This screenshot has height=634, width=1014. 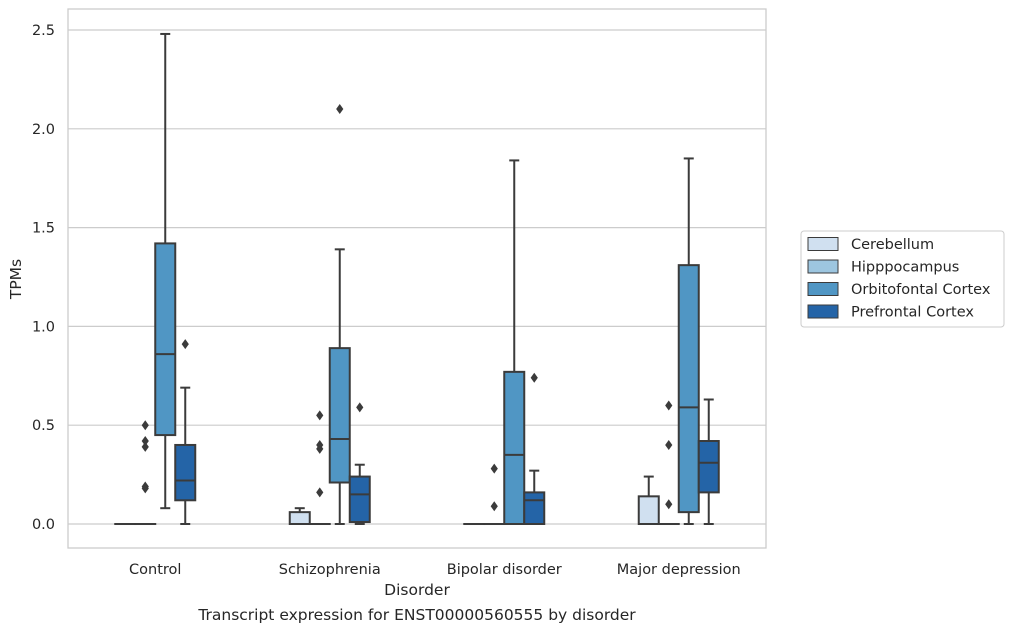 What do you see at coordinates (504, 570) in the screenshot?
I see `x-tick-label: Bipolar disorder` at bounding box center [504, 570].